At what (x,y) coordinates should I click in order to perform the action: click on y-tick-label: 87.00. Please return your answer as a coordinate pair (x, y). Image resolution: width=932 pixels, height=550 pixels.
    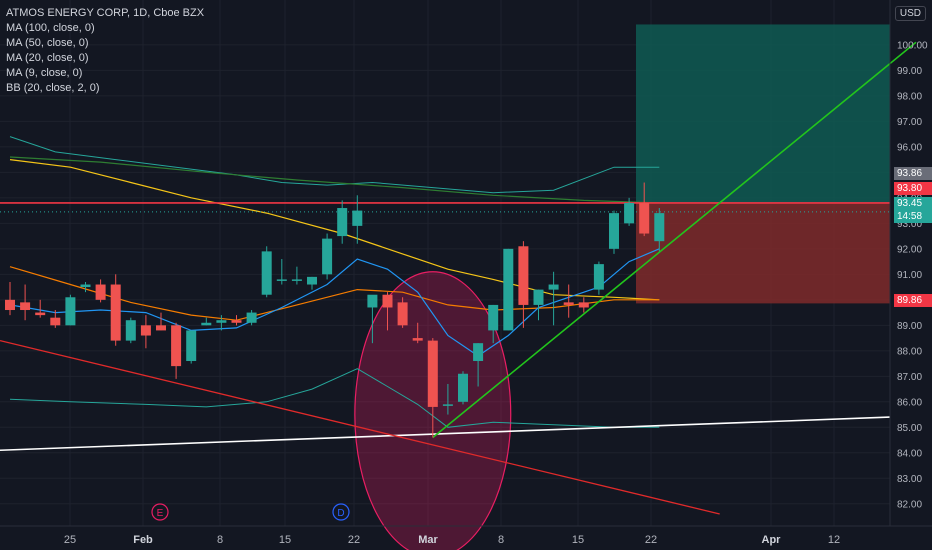
    Looking at the image, I should click on (909, 377).